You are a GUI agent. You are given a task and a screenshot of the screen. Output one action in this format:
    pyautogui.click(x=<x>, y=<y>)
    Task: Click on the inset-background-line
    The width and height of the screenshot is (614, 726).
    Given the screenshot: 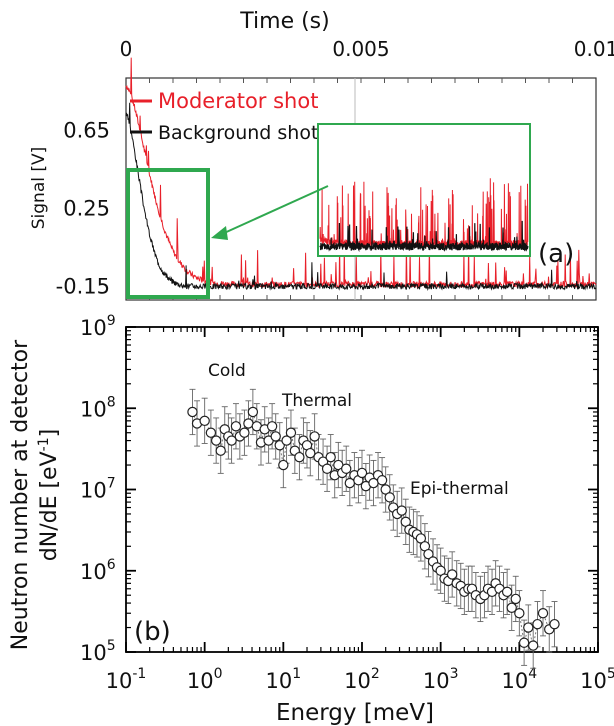 What is the action you would take?
    pyautogui.click(x=424, y=236)
    